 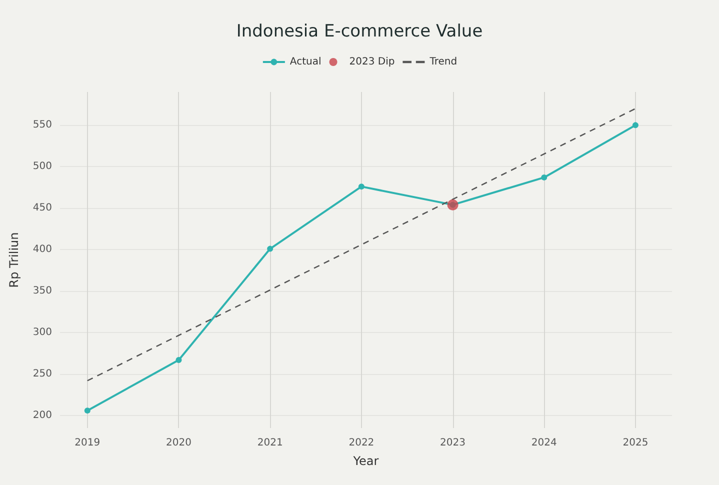 I want to click on legend-label: Actual, so click(x=306, y=62).